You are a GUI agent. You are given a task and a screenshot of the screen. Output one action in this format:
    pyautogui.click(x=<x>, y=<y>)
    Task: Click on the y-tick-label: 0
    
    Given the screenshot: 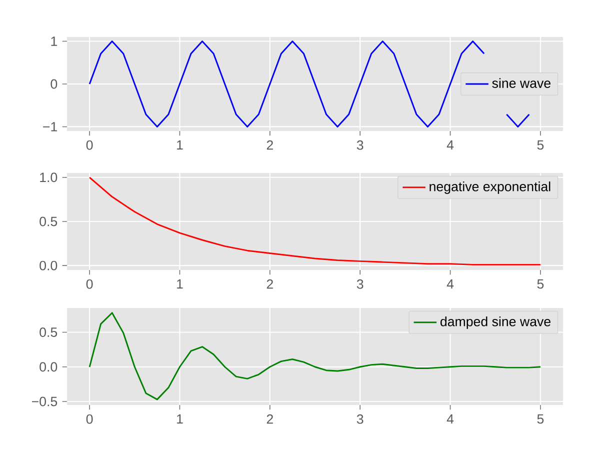 What is the action you would take?
    pyautogui.click(x=54, y=84)
    